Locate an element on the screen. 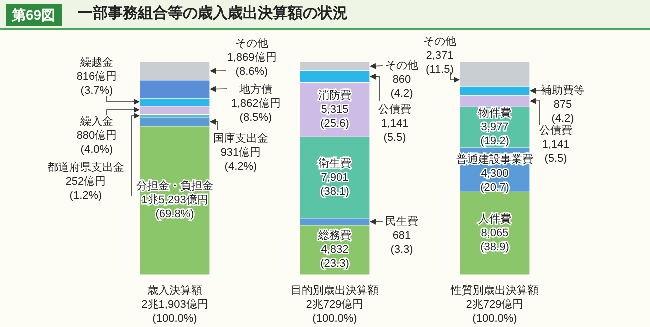  data-label: その他 1,869億円 (8.6%) is located at coordinates (252, 58).